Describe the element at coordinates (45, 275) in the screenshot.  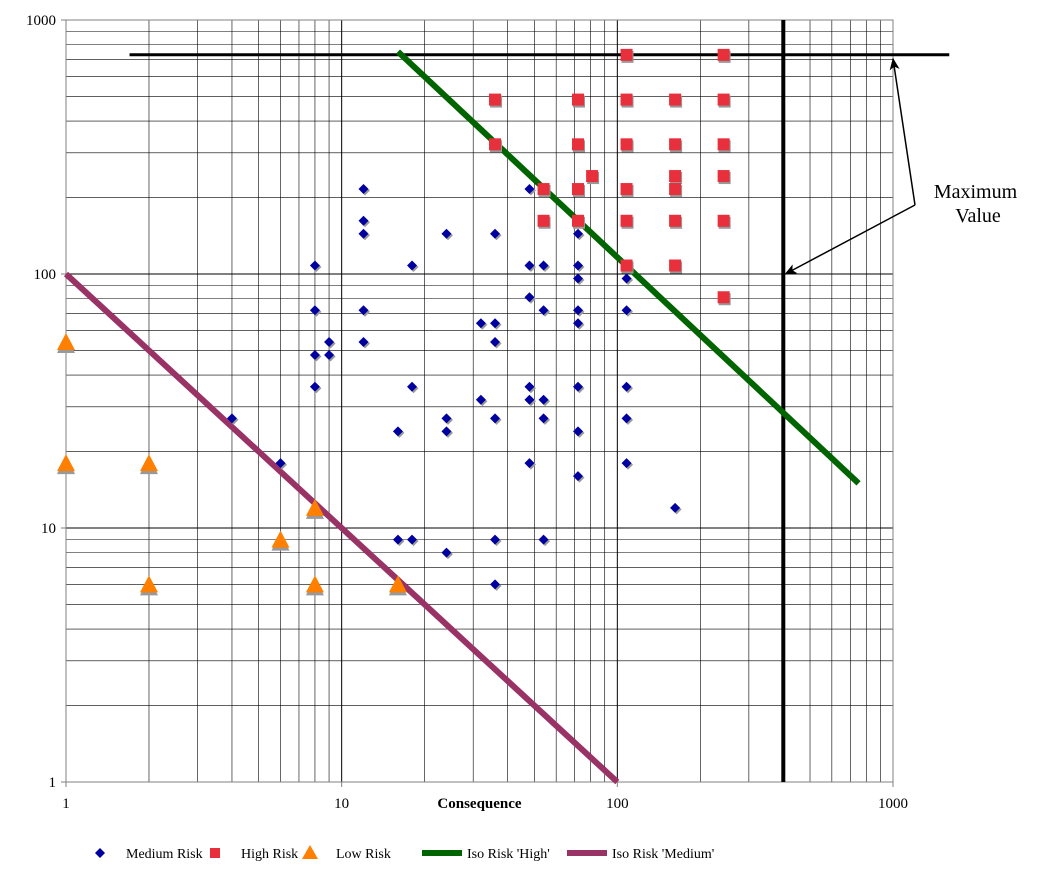
I see `y-tick-label: 100` at that location.